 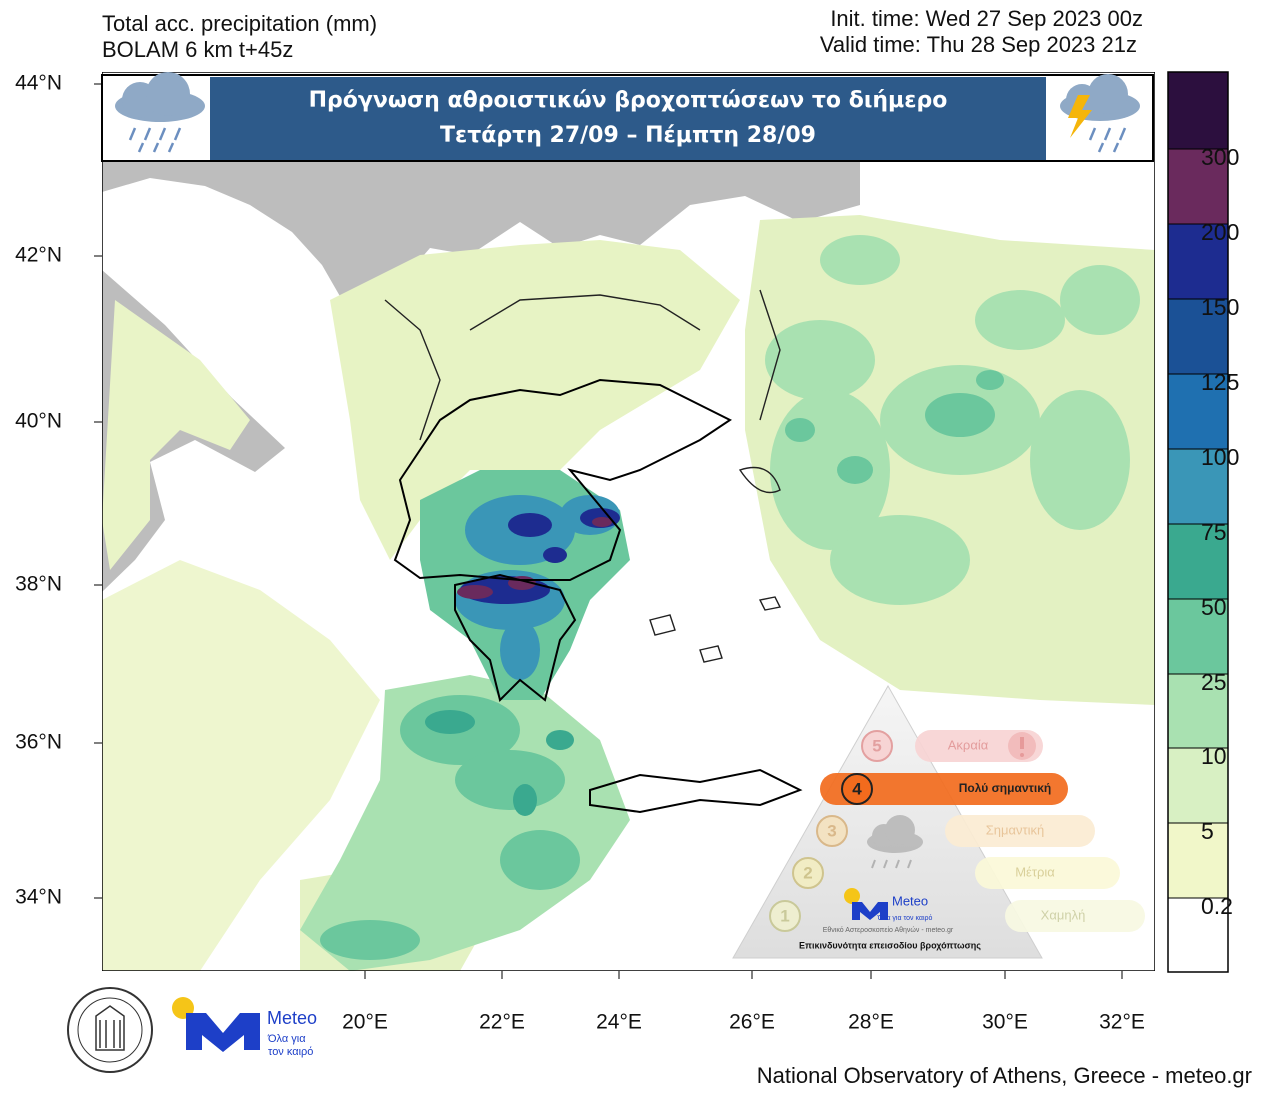 I want to click on lat-label: 34°N, so click(x=38, y=897).